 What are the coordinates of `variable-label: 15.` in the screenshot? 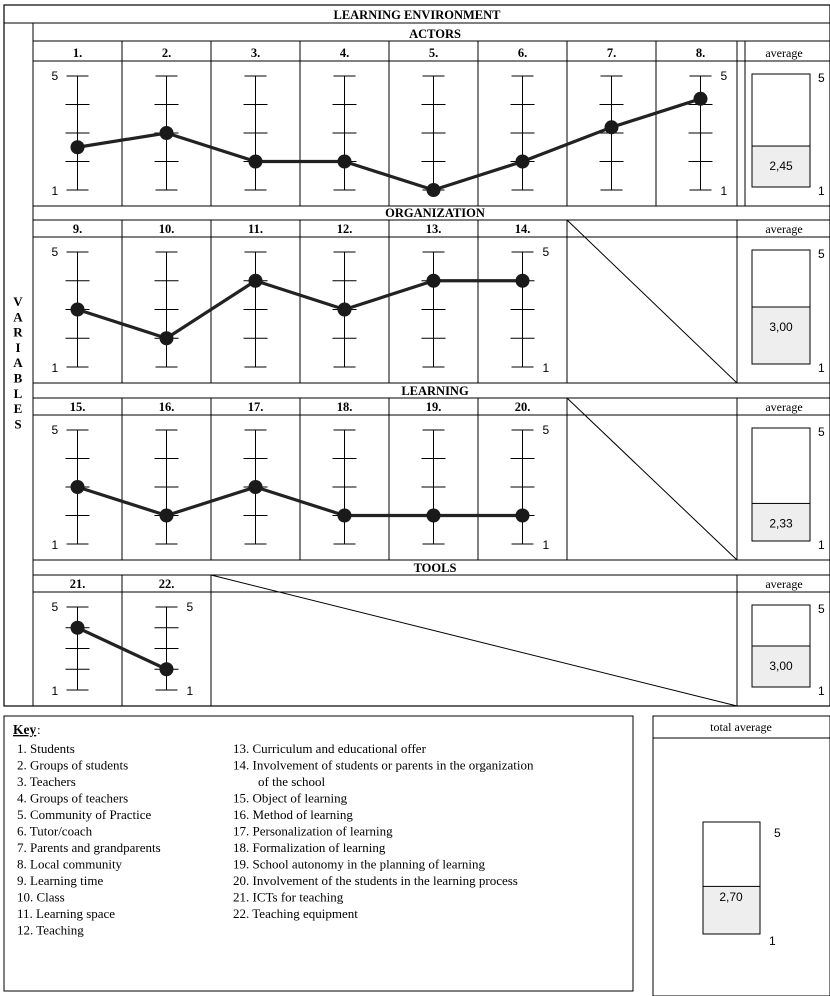 It's located at (78, 407).